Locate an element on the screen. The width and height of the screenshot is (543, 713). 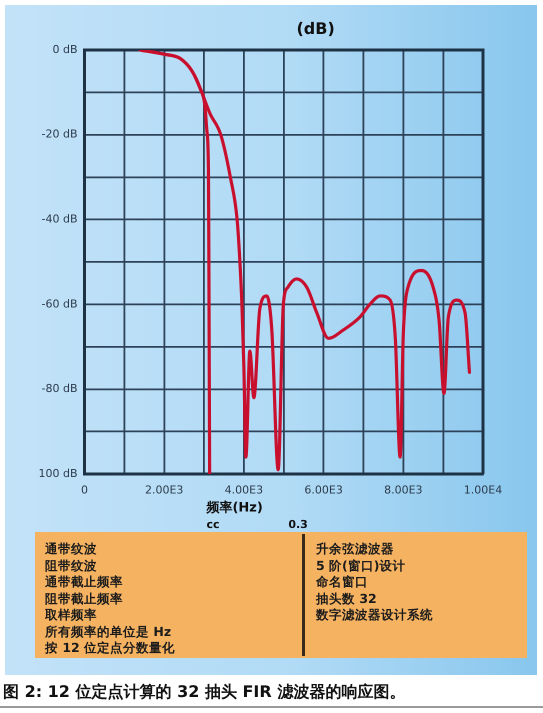
y-tick-label: -20 dB is located at coordinates (60, 134).